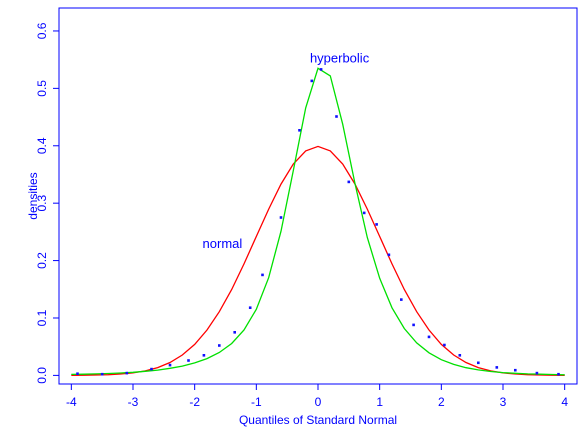 This screenshot has width=585, height=431. I want to click on x-axis-title: Quantiles of Standard Normal, so click(318, 420).